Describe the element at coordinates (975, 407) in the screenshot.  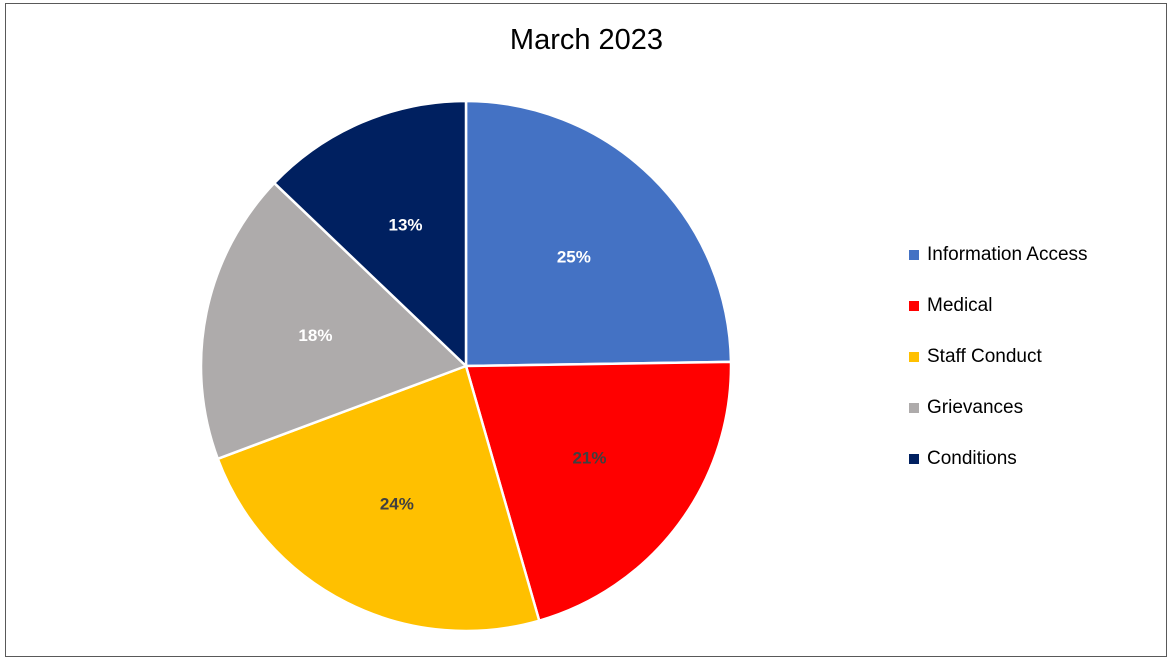
I see `legend-label: Grievances` at that location.